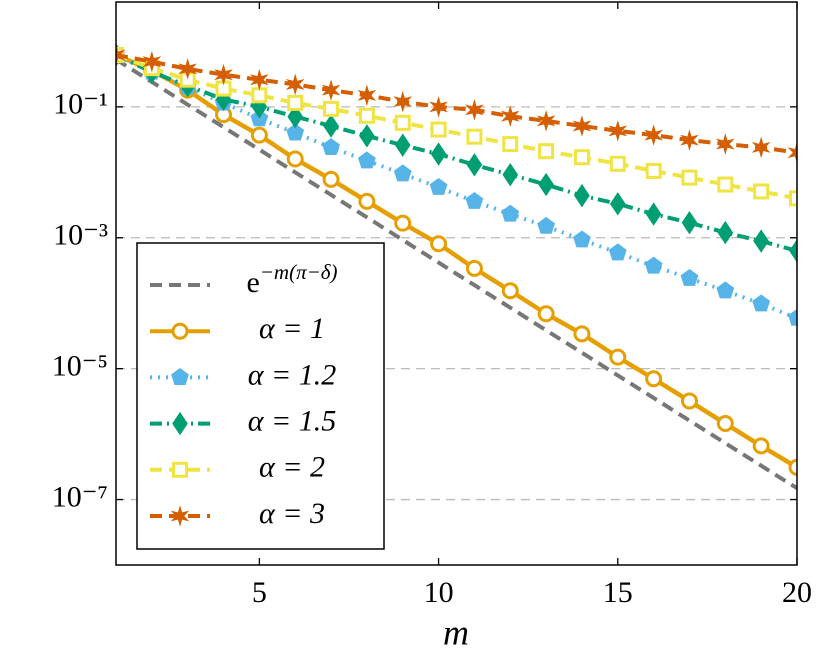  I want to click on x-tick-label: 10, so click(439, 592).